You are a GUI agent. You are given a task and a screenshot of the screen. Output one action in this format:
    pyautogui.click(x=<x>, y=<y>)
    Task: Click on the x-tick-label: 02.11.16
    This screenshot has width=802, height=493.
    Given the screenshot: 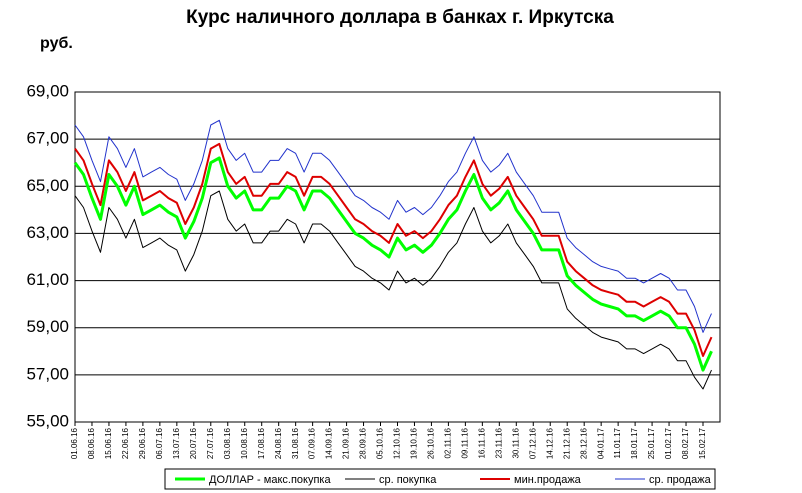 What is the action you would take?
    pyautogui.click(x=448, y=442)
    